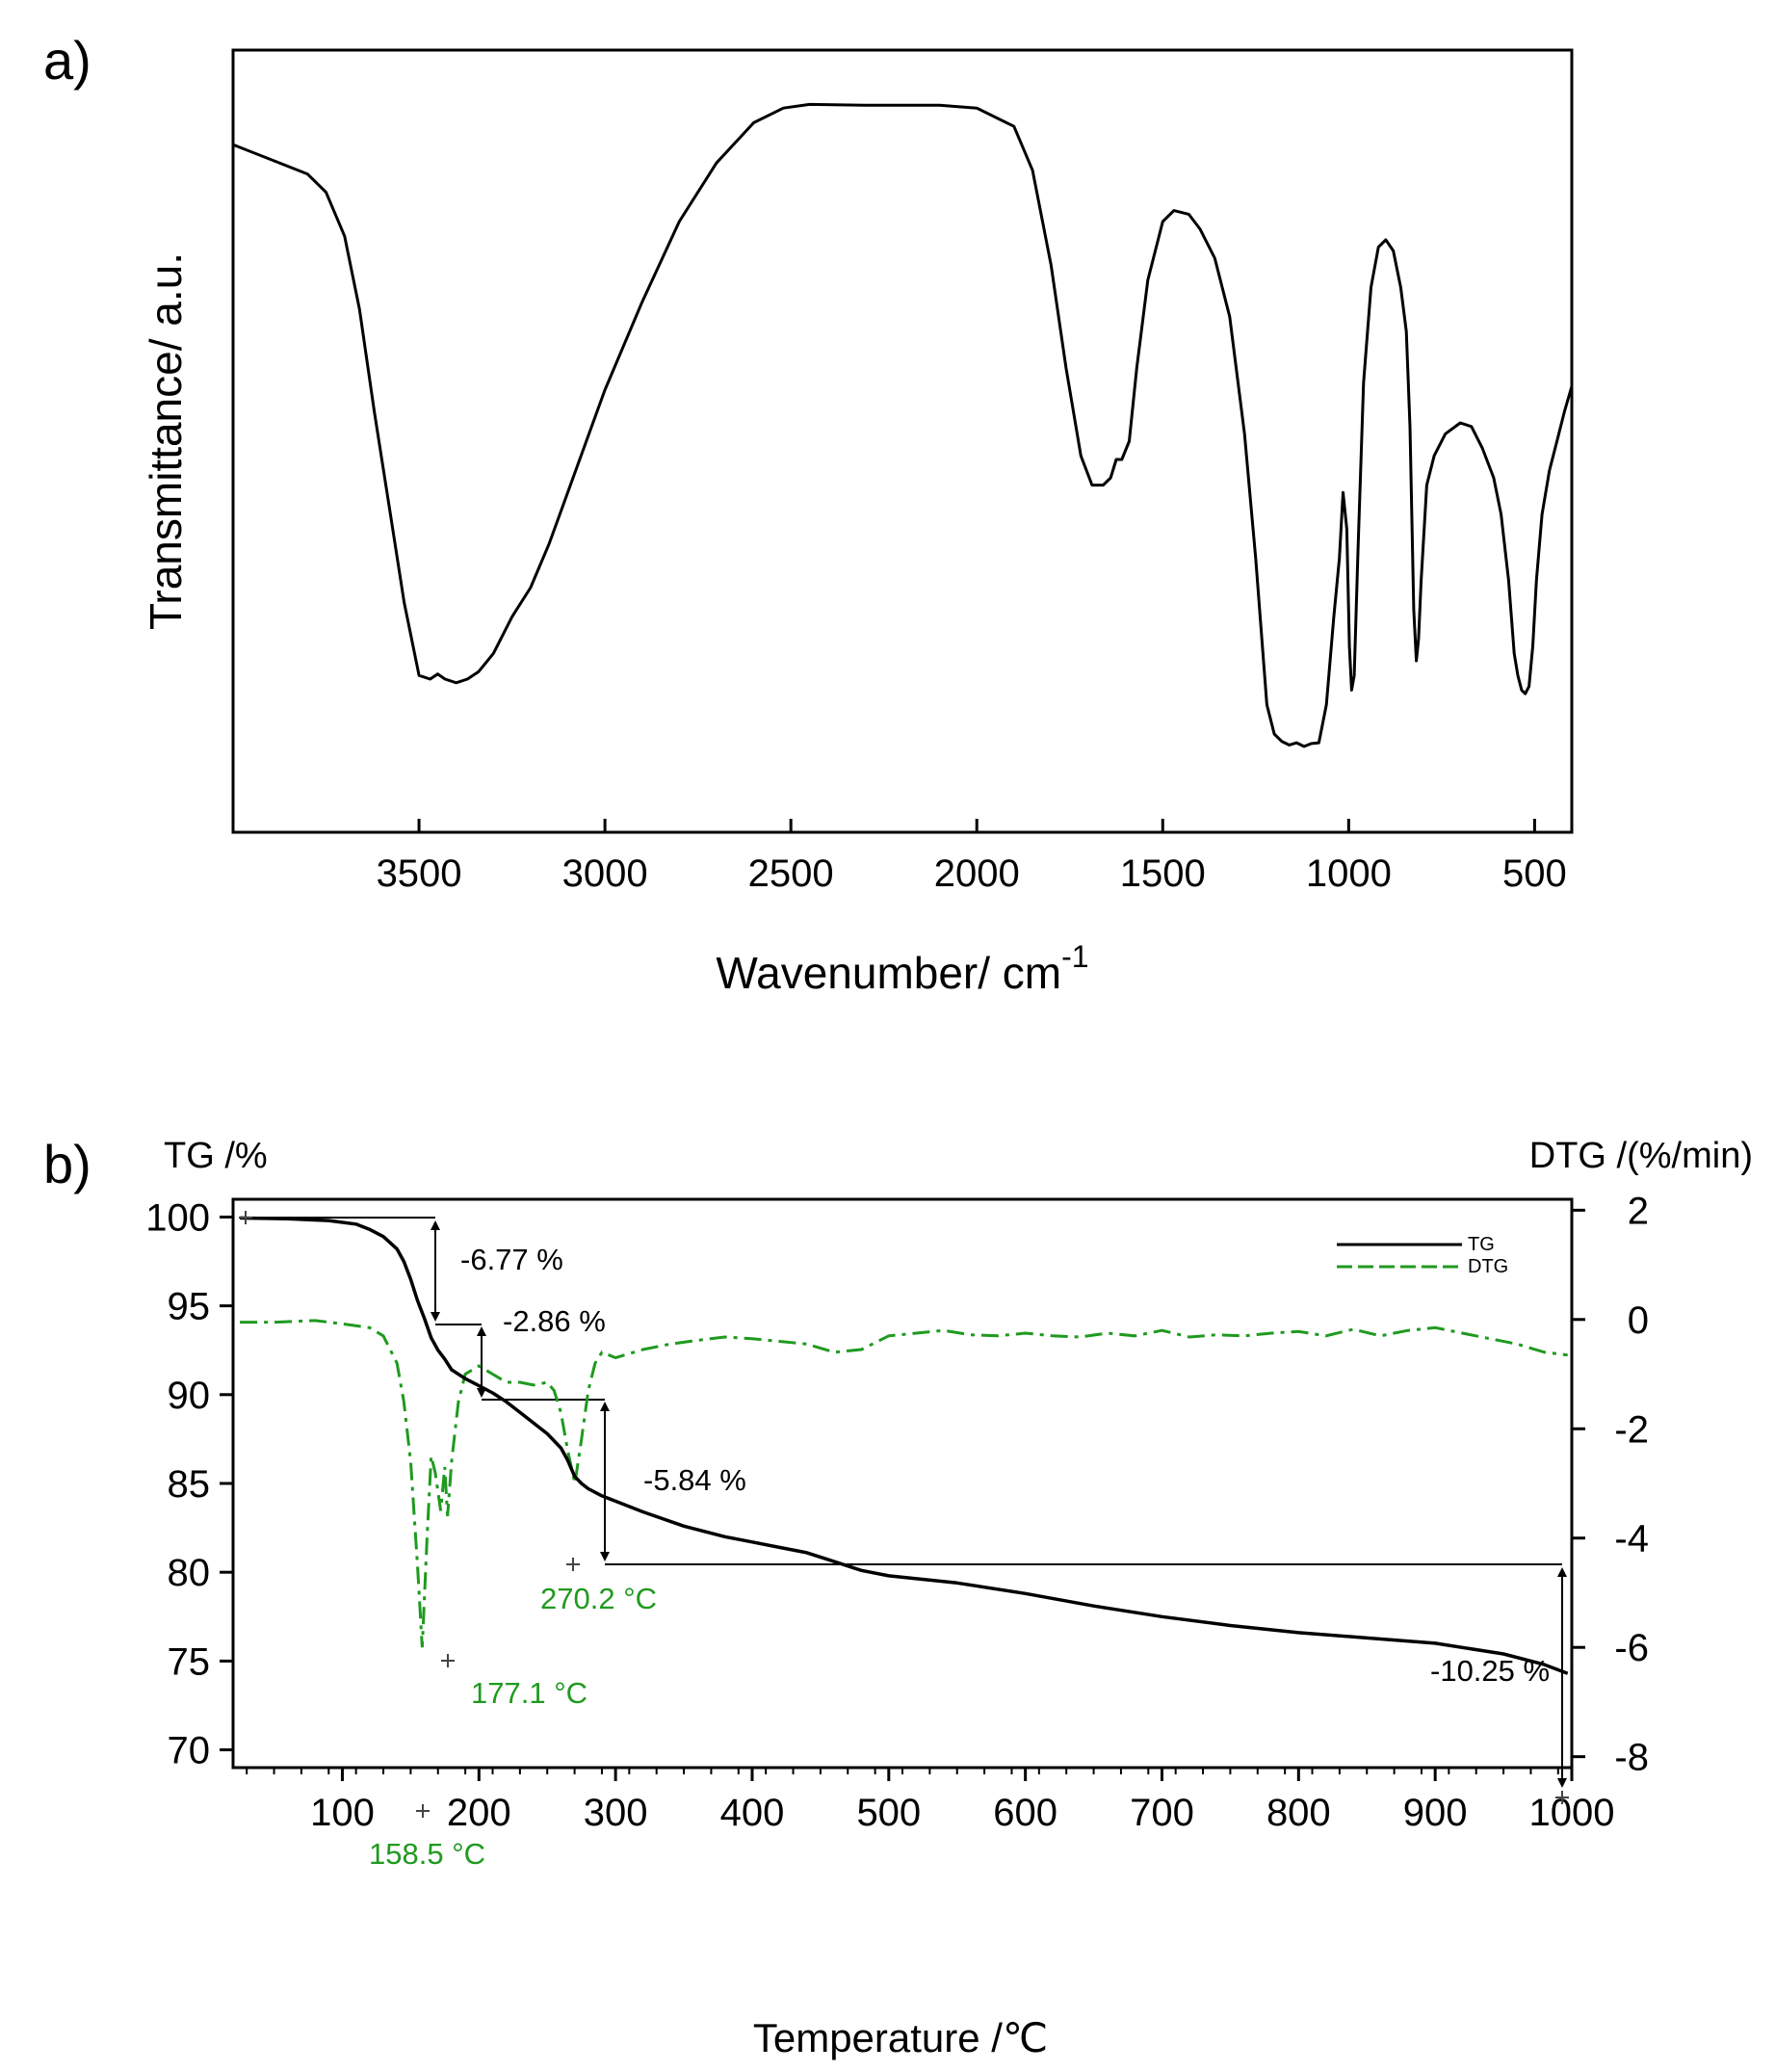 The image size is (1775, 2072). What do you see at coordinates (342, 1813) in the screenshot?
I see `panel-b-x-tick-label: 100` at bounding box center [342, 1813].